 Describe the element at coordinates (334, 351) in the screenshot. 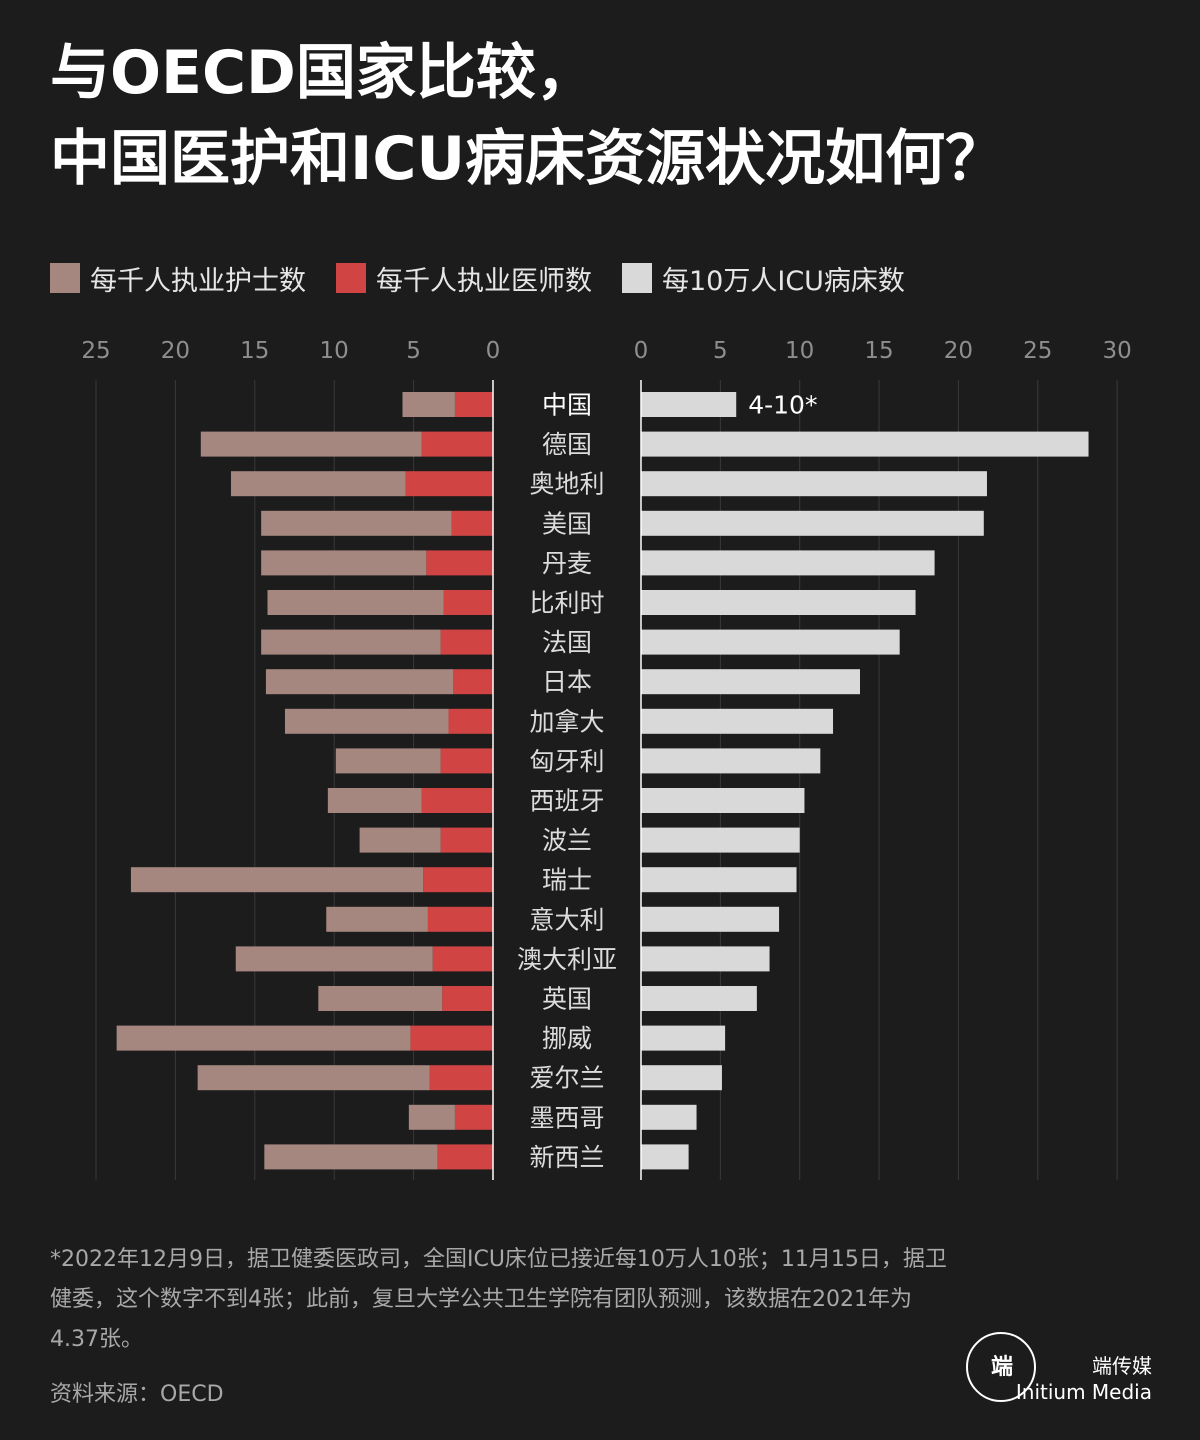

I see `left-axis-tick-label: 10` at that location.